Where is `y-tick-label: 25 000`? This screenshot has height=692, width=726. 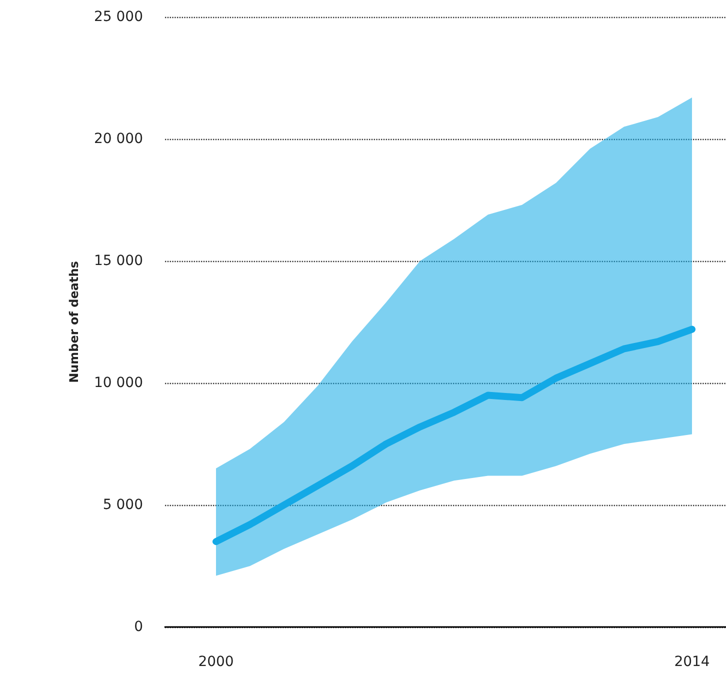 y-tick-label: 25 000 is located at coordinates (118, 17).